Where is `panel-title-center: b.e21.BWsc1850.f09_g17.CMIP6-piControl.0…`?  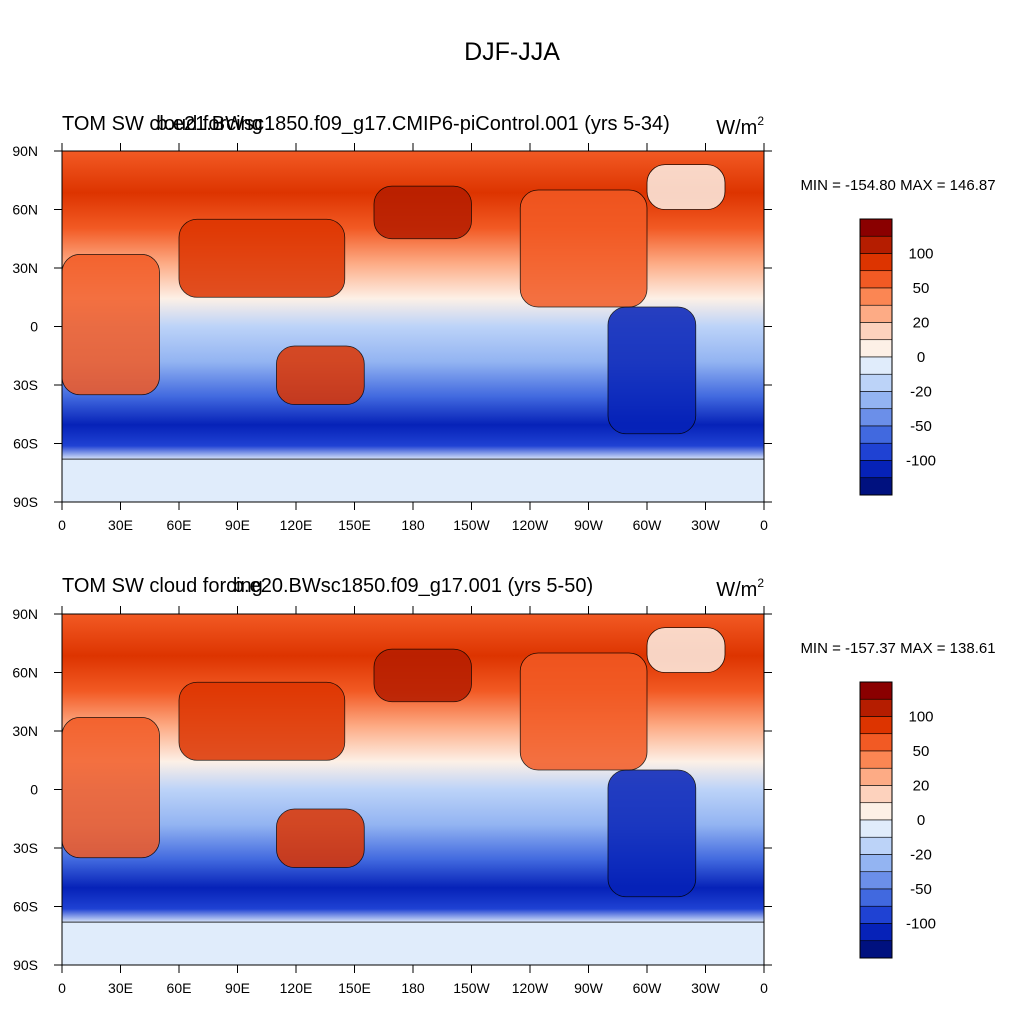
panel-title-center: b.e21.BWsc1850.f09_g17.CMIP6-piControl.0… is located at coordinates (413, 124).